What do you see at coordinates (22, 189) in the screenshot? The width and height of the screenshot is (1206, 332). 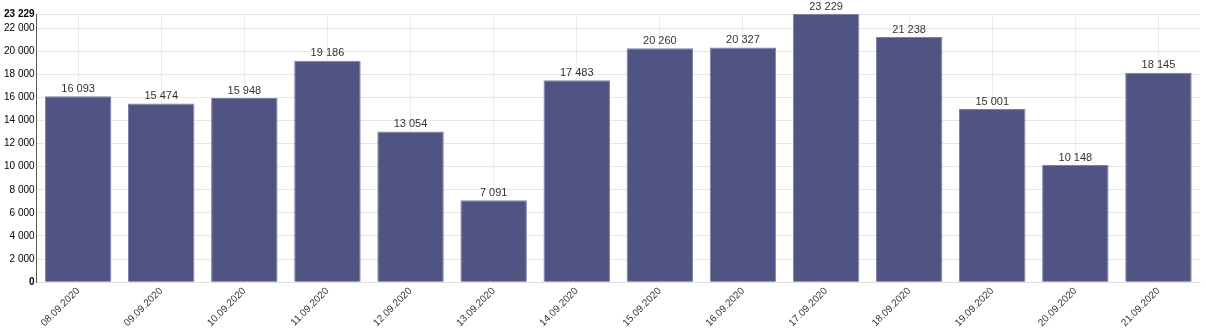 I see `y-tick-label: 8 000` at bounding box center [22, 189].